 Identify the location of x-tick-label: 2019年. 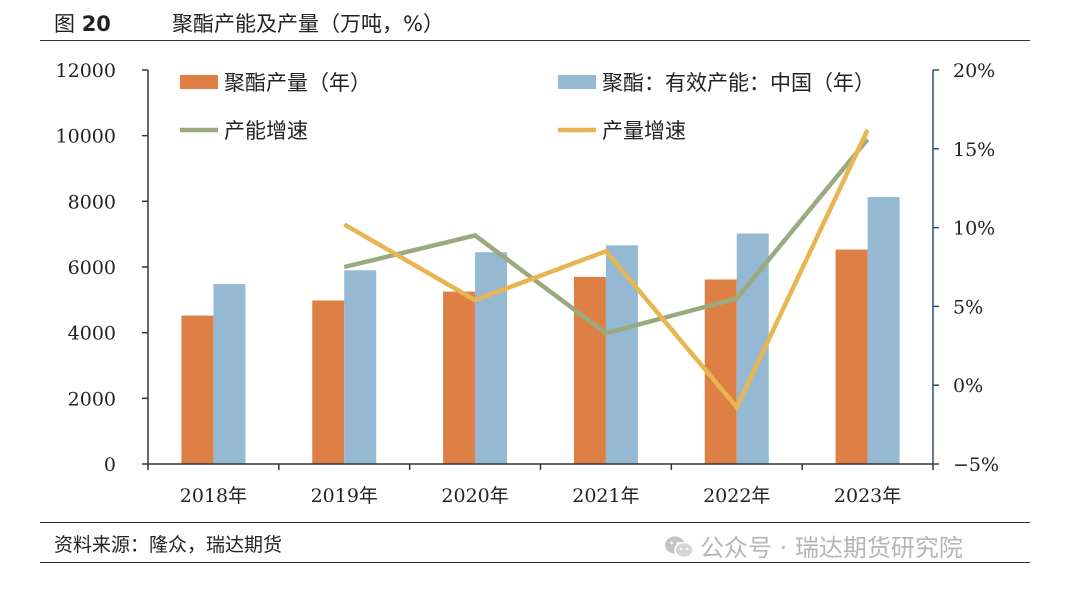
(344, 496).